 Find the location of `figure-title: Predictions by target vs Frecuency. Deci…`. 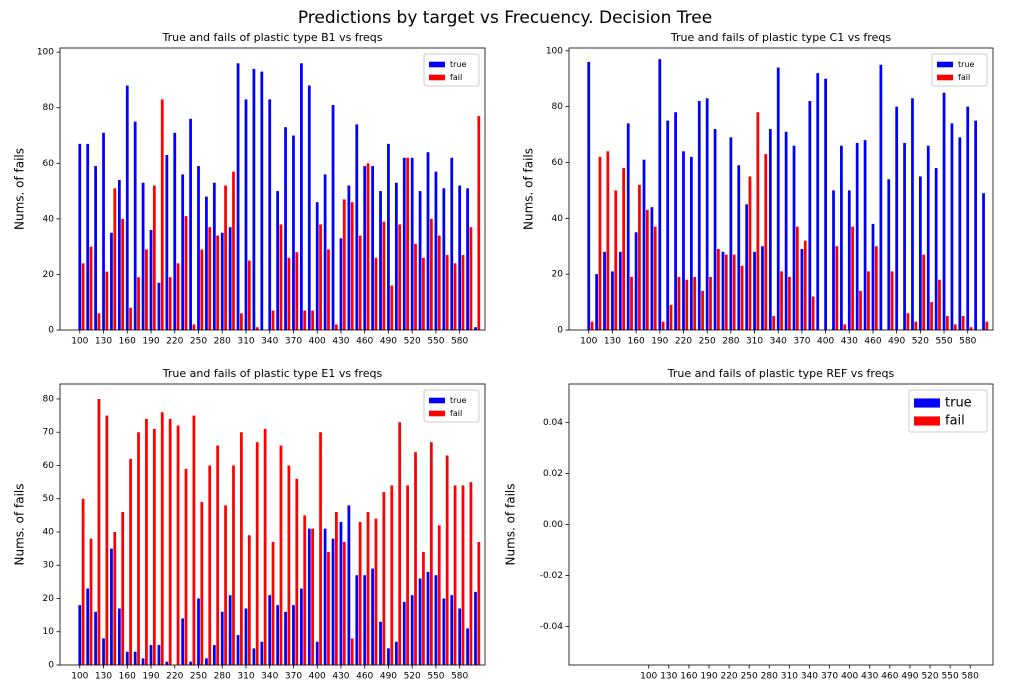

figure-title: Predictions by target vs Frecuency. Deci… is located at coordinates (505, 18).